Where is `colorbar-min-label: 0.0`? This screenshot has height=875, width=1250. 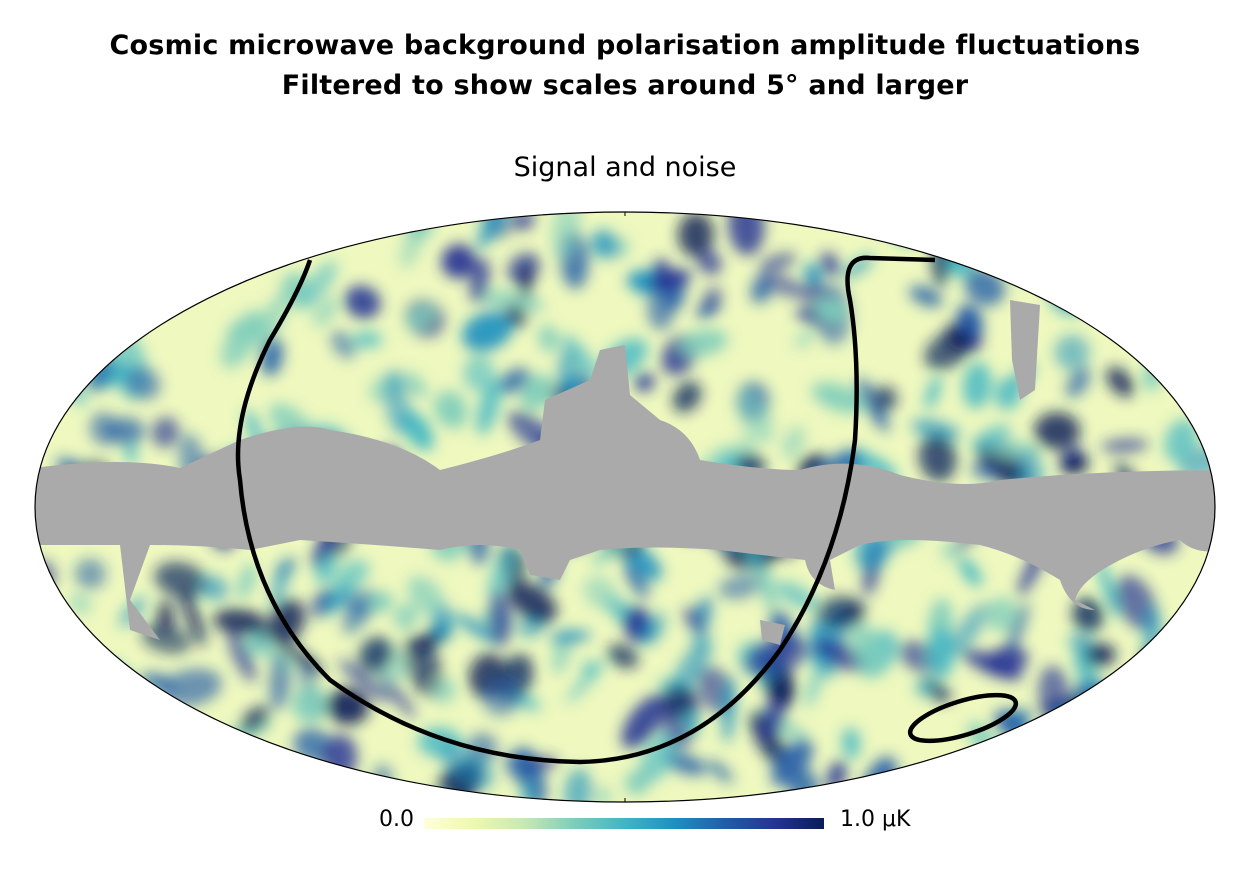
colorbar-min-label: 0.0 is located at coordinates (396, 819).